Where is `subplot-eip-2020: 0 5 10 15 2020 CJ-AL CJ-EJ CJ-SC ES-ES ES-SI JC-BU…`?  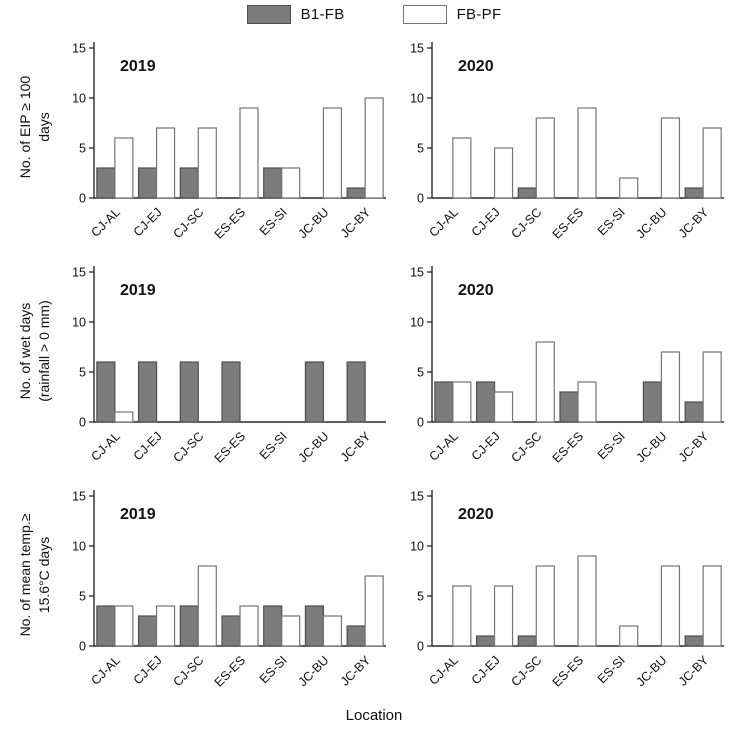 subplot-eip-2020: 0 5 10 15 2020 CJ-AL CJ-EJ CJ-SC ES-ES ES-SI JC-BU… is located at coordinates (567, 144).